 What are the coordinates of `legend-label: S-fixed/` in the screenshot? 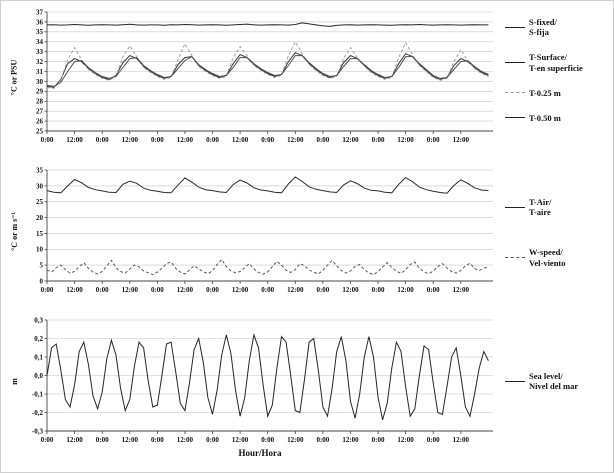 It's located at (543, 22).